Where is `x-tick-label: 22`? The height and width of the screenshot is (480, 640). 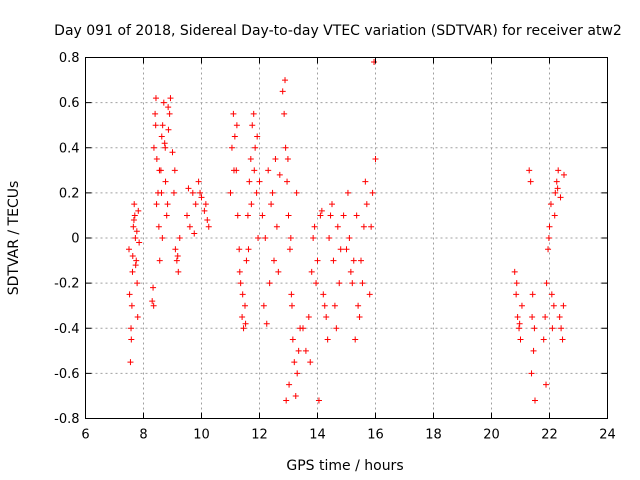 x-tick-label: 22 is located at coordinates (549, 435).